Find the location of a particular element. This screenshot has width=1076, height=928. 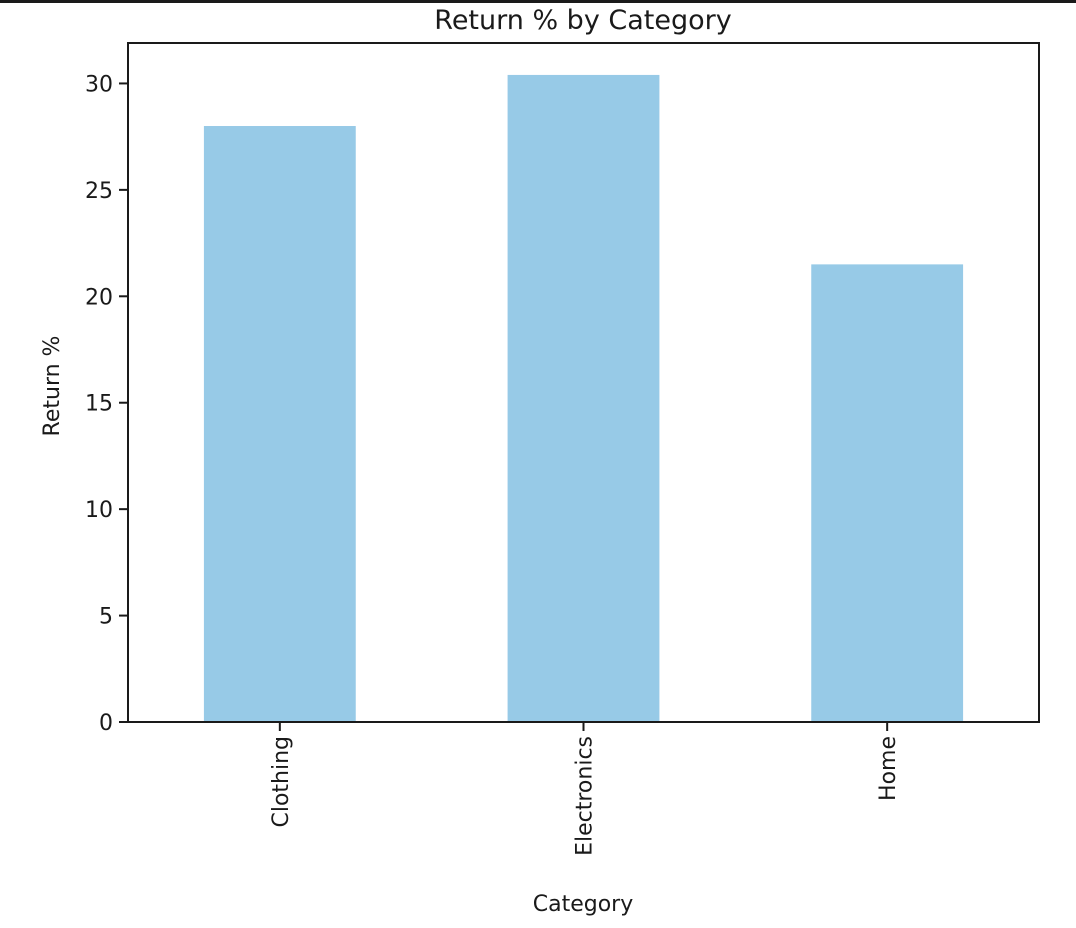

bar-home is located at coordinates (887, 493).